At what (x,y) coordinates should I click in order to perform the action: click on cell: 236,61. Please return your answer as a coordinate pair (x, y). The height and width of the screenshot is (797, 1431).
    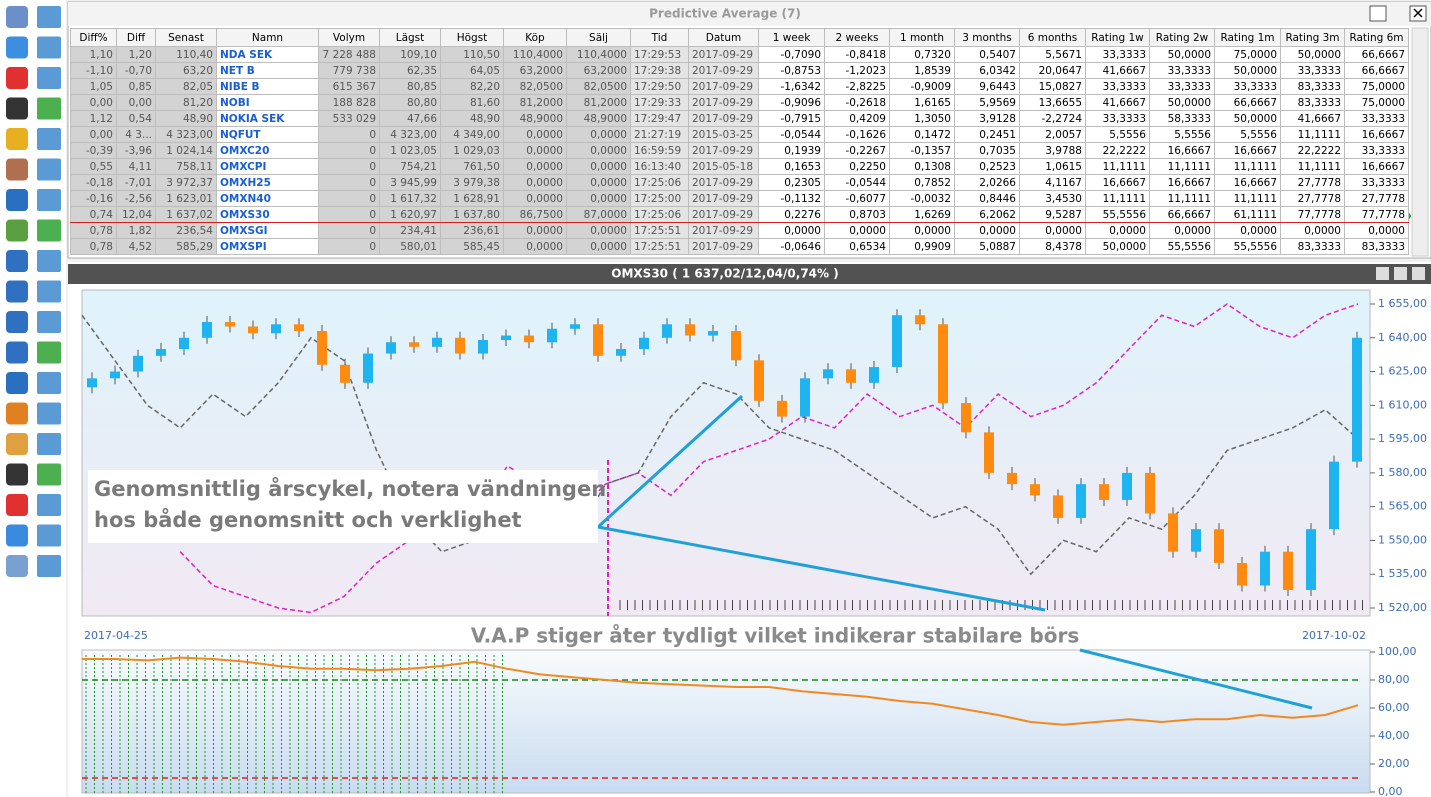
    Looking at the image, I should click on (472, 230).